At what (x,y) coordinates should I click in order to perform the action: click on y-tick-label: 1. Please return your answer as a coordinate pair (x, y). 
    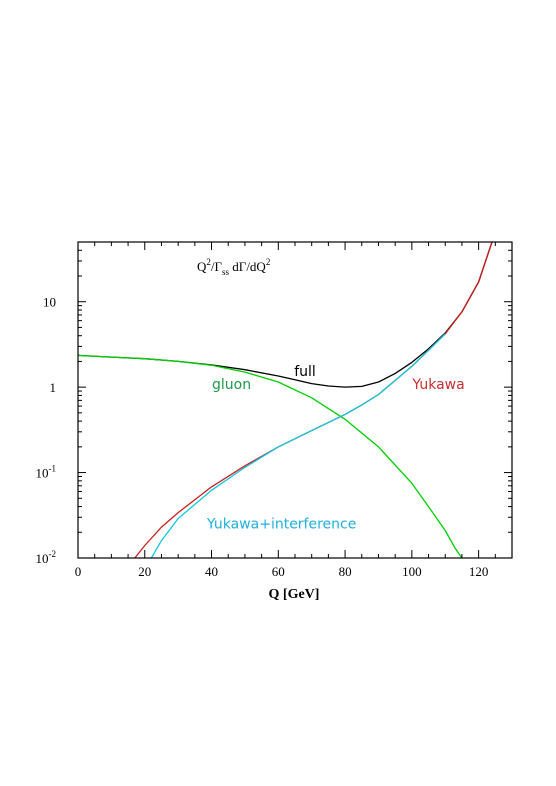
    Looking at the image, I should click on (53, 387).